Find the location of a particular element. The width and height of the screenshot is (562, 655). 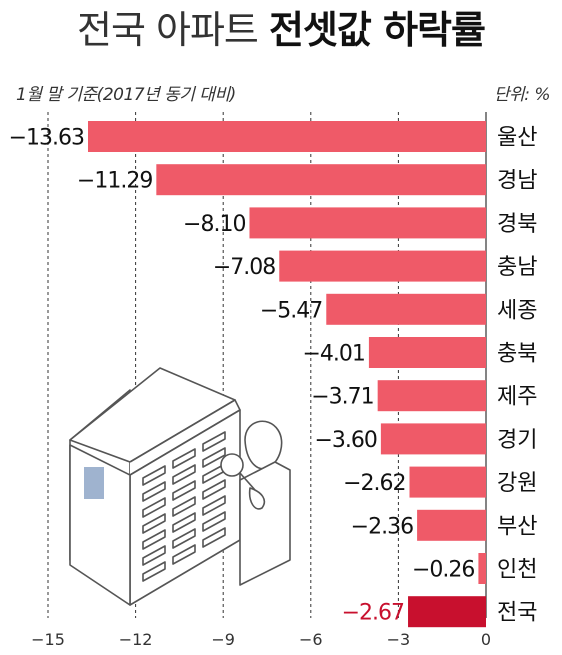

x-tick-label: 0 is located at coordinates (486, 639).